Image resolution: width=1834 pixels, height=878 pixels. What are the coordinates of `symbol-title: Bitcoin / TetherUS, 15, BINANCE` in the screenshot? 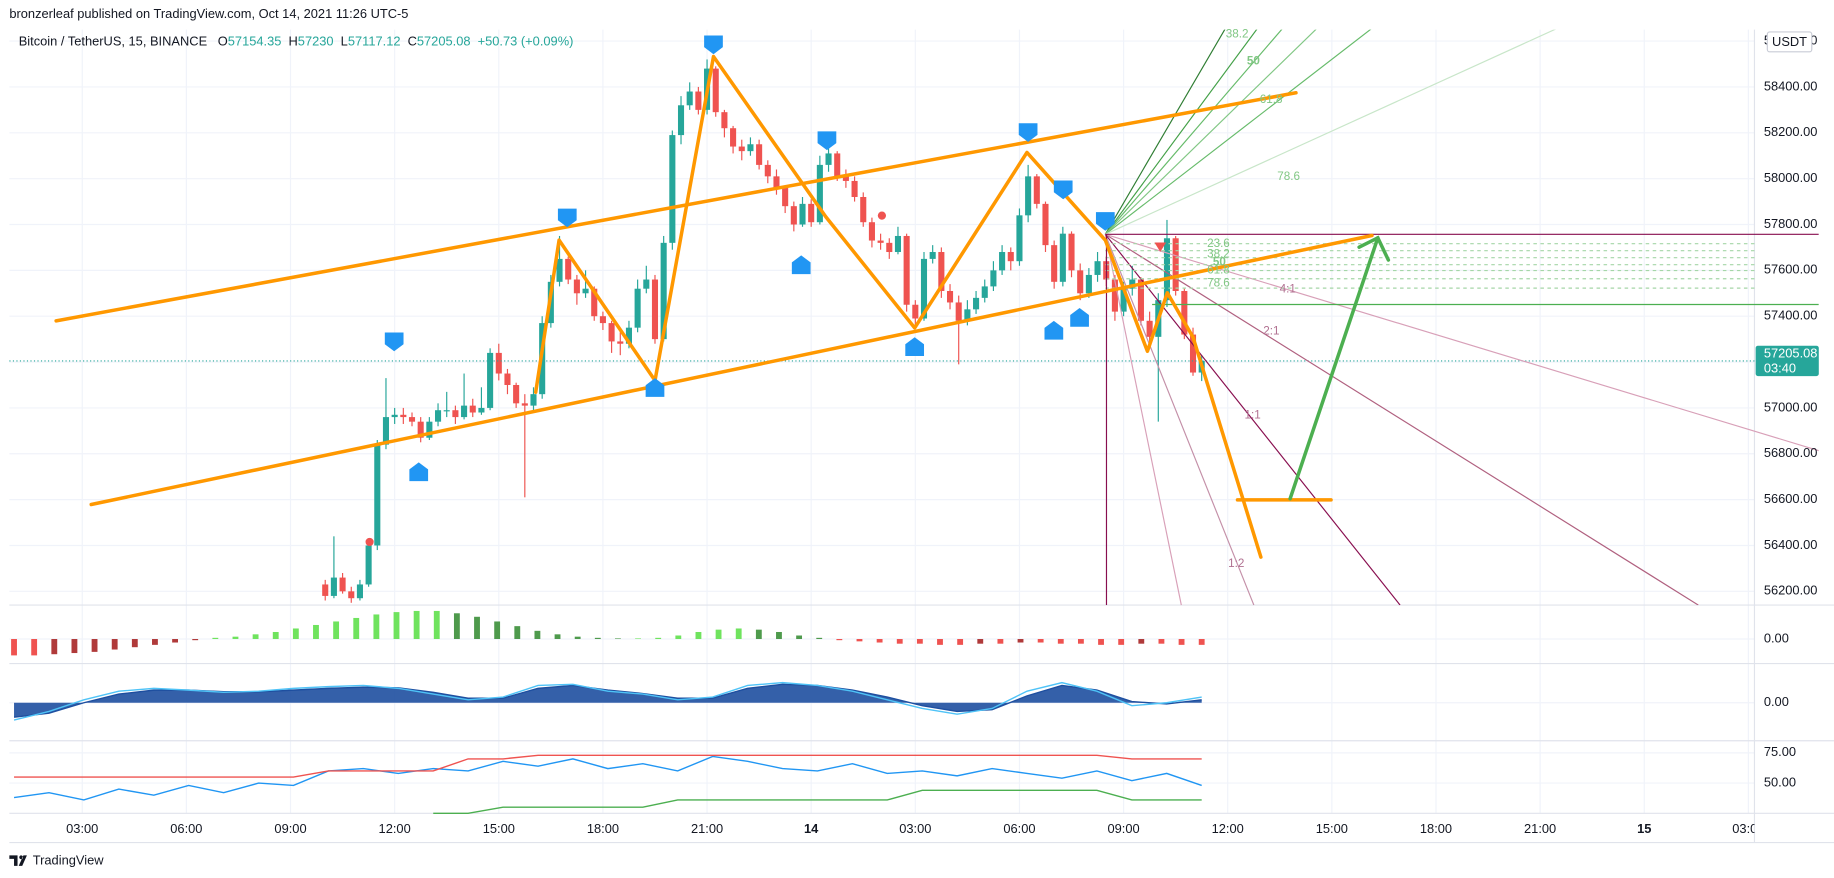 It's located at (113, 41).